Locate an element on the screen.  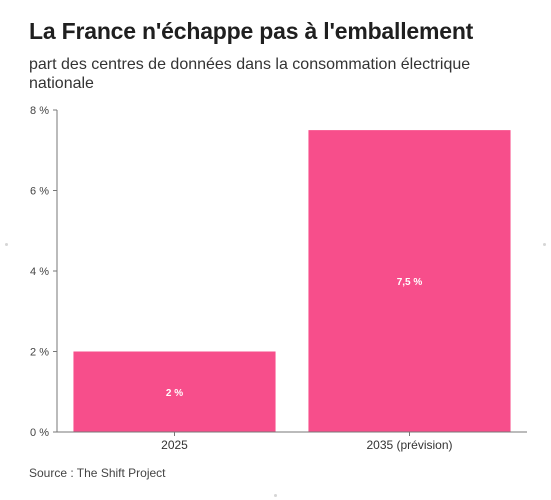
y-tick-label: 2 % is located at coordinates (39, 353).